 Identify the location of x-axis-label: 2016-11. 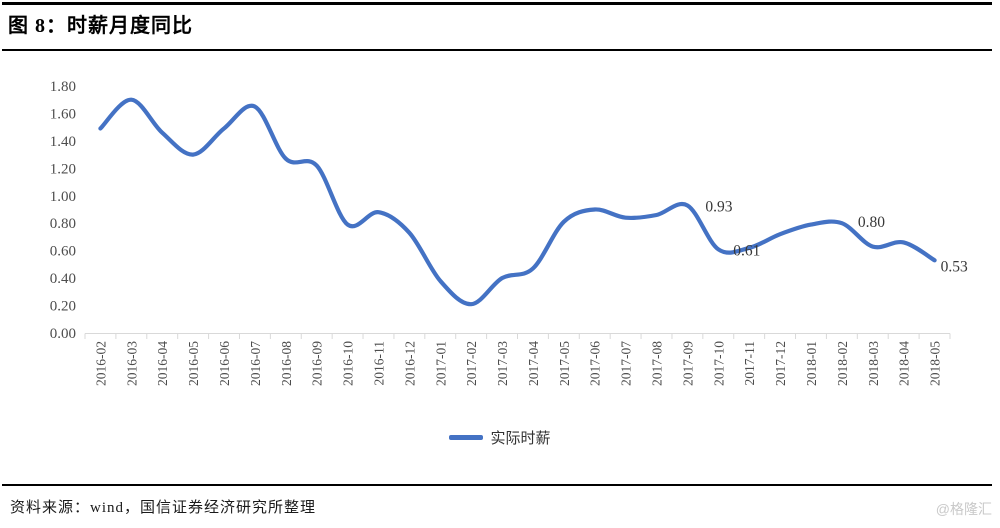
(379, 363).